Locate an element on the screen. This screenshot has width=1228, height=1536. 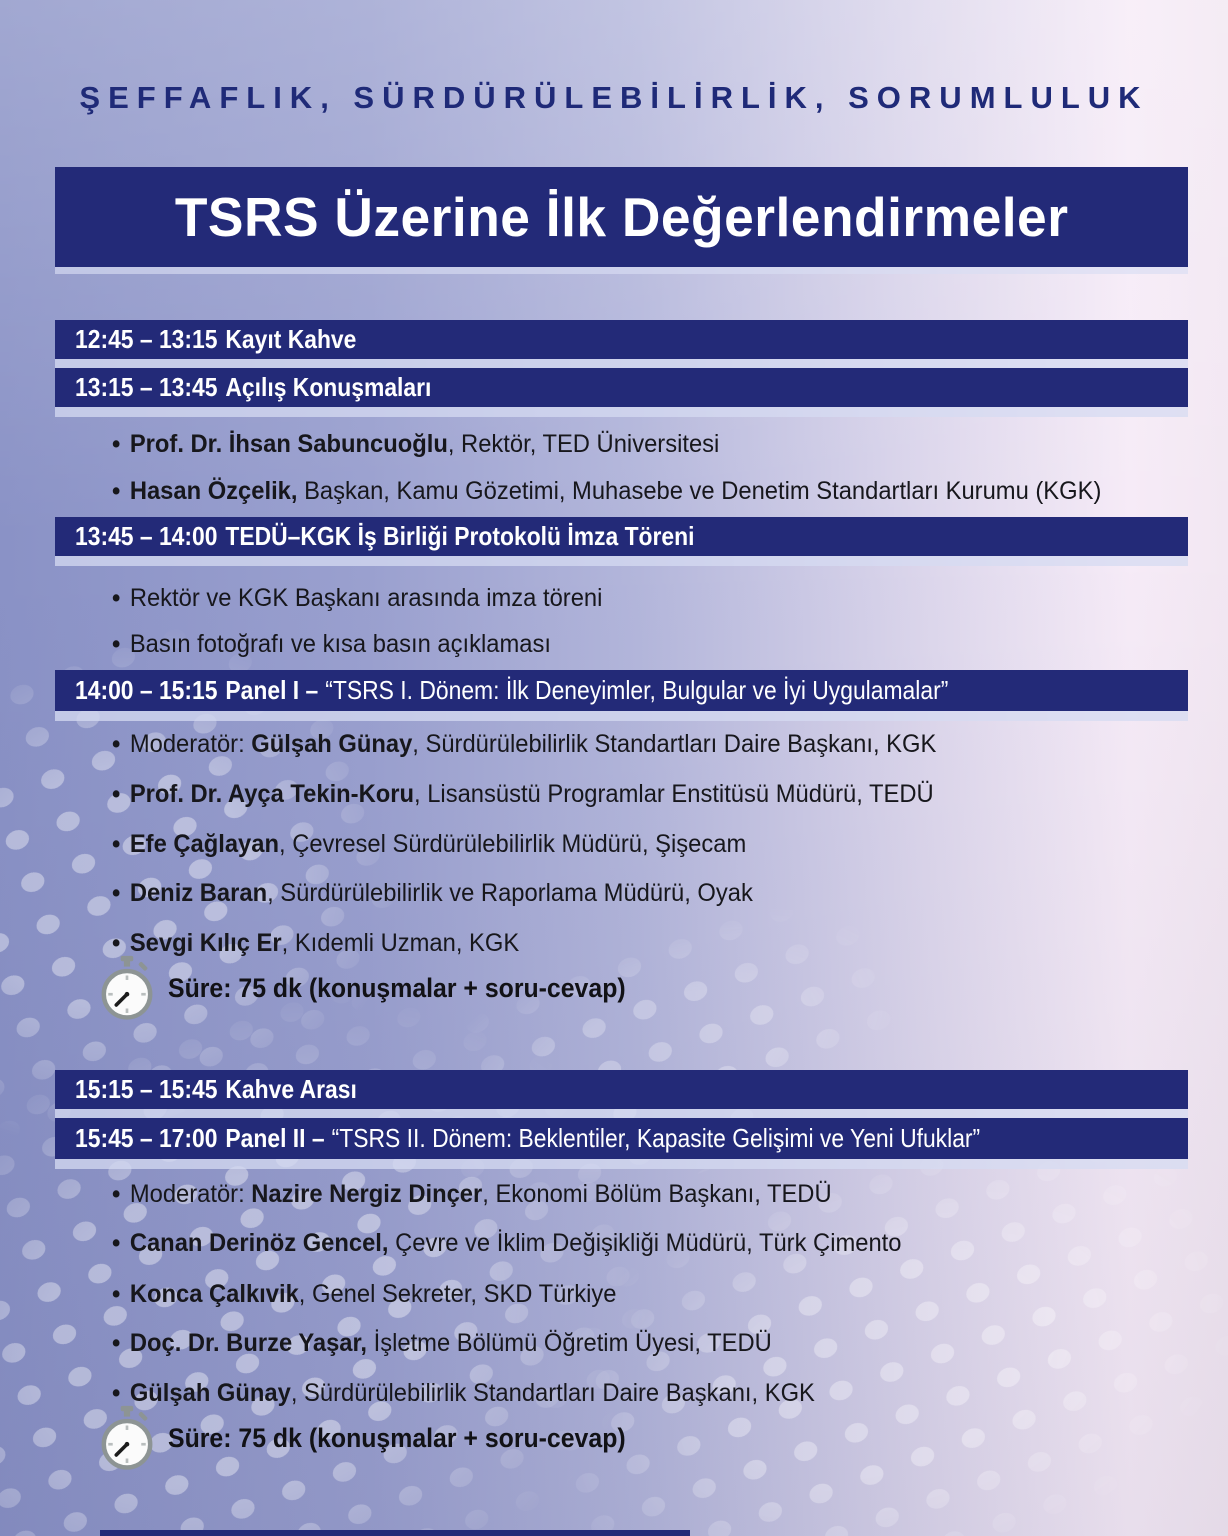
duration-row-panel-2: Süre: 75 dk (konuşmalar + soru-cevap) is located at coordinates (382, 1438).